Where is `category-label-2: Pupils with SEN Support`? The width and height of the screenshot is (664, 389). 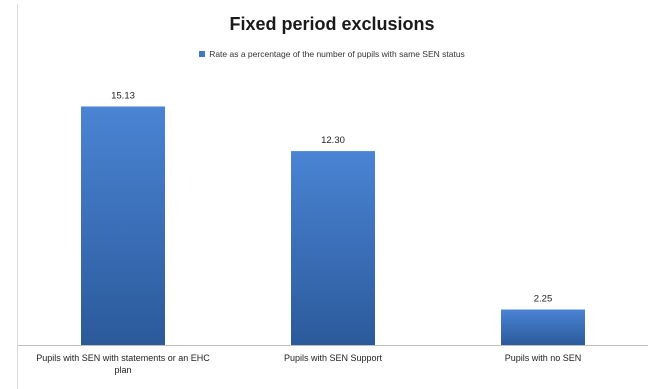 category-label-2: Pupils with SEN Support is located at coordinates (333, 358).